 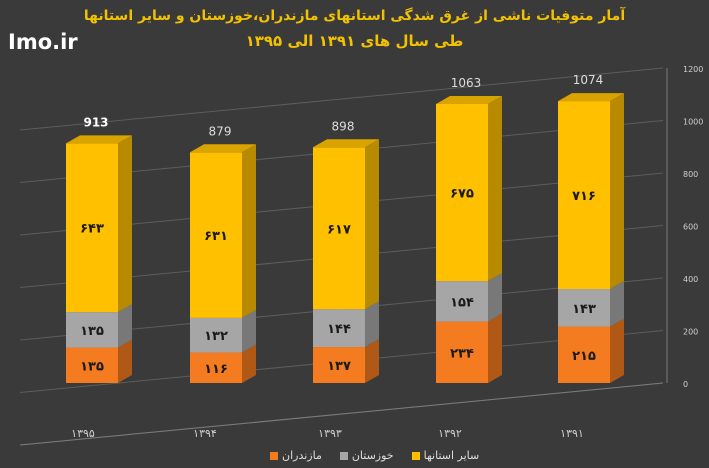 I want to click on data-label: ۷۱۶, so click(x=584, y=196).